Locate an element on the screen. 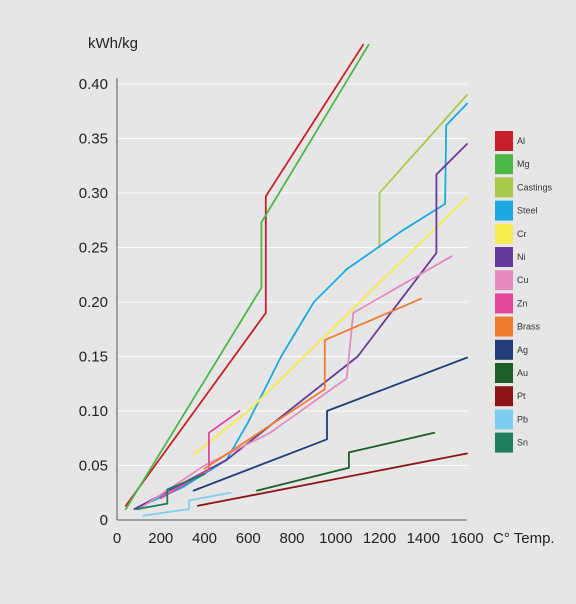  y-tick-label: 0.15 is located at coordinates (93, 357).